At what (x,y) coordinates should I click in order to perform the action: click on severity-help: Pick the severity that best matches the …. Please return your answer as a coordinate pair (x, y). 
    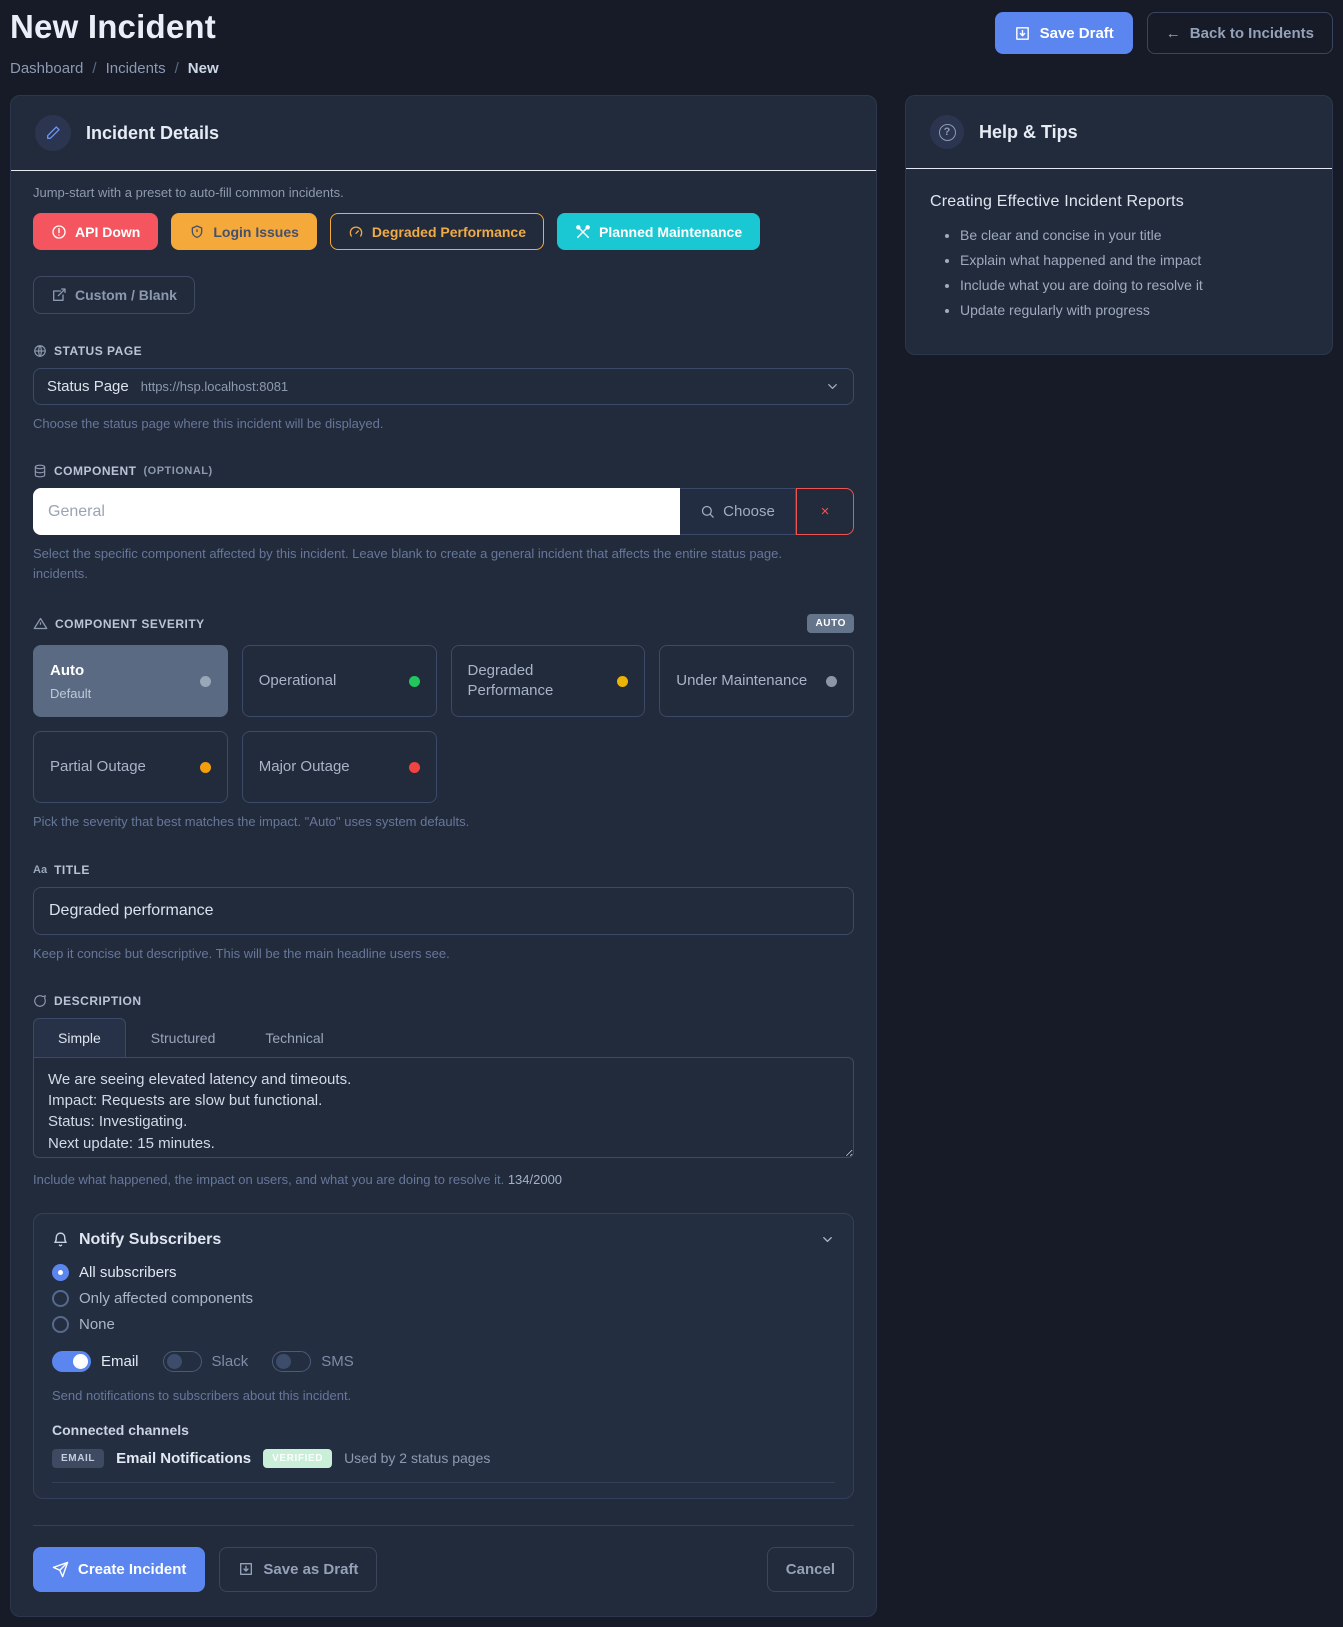
    Looking at the image, I should click on (251, 822).